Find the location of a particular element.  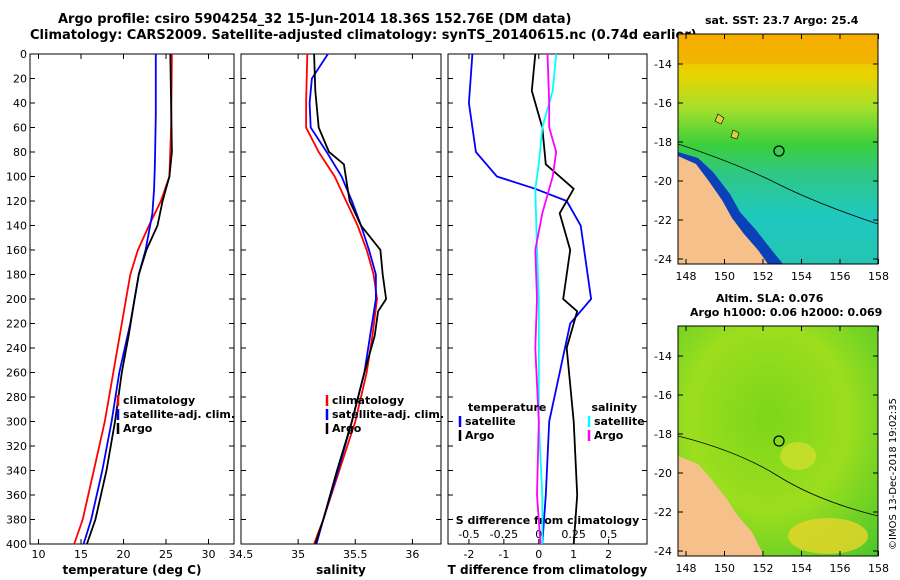

legend-title-salinity: salinity is located at coordinates (614, 407).